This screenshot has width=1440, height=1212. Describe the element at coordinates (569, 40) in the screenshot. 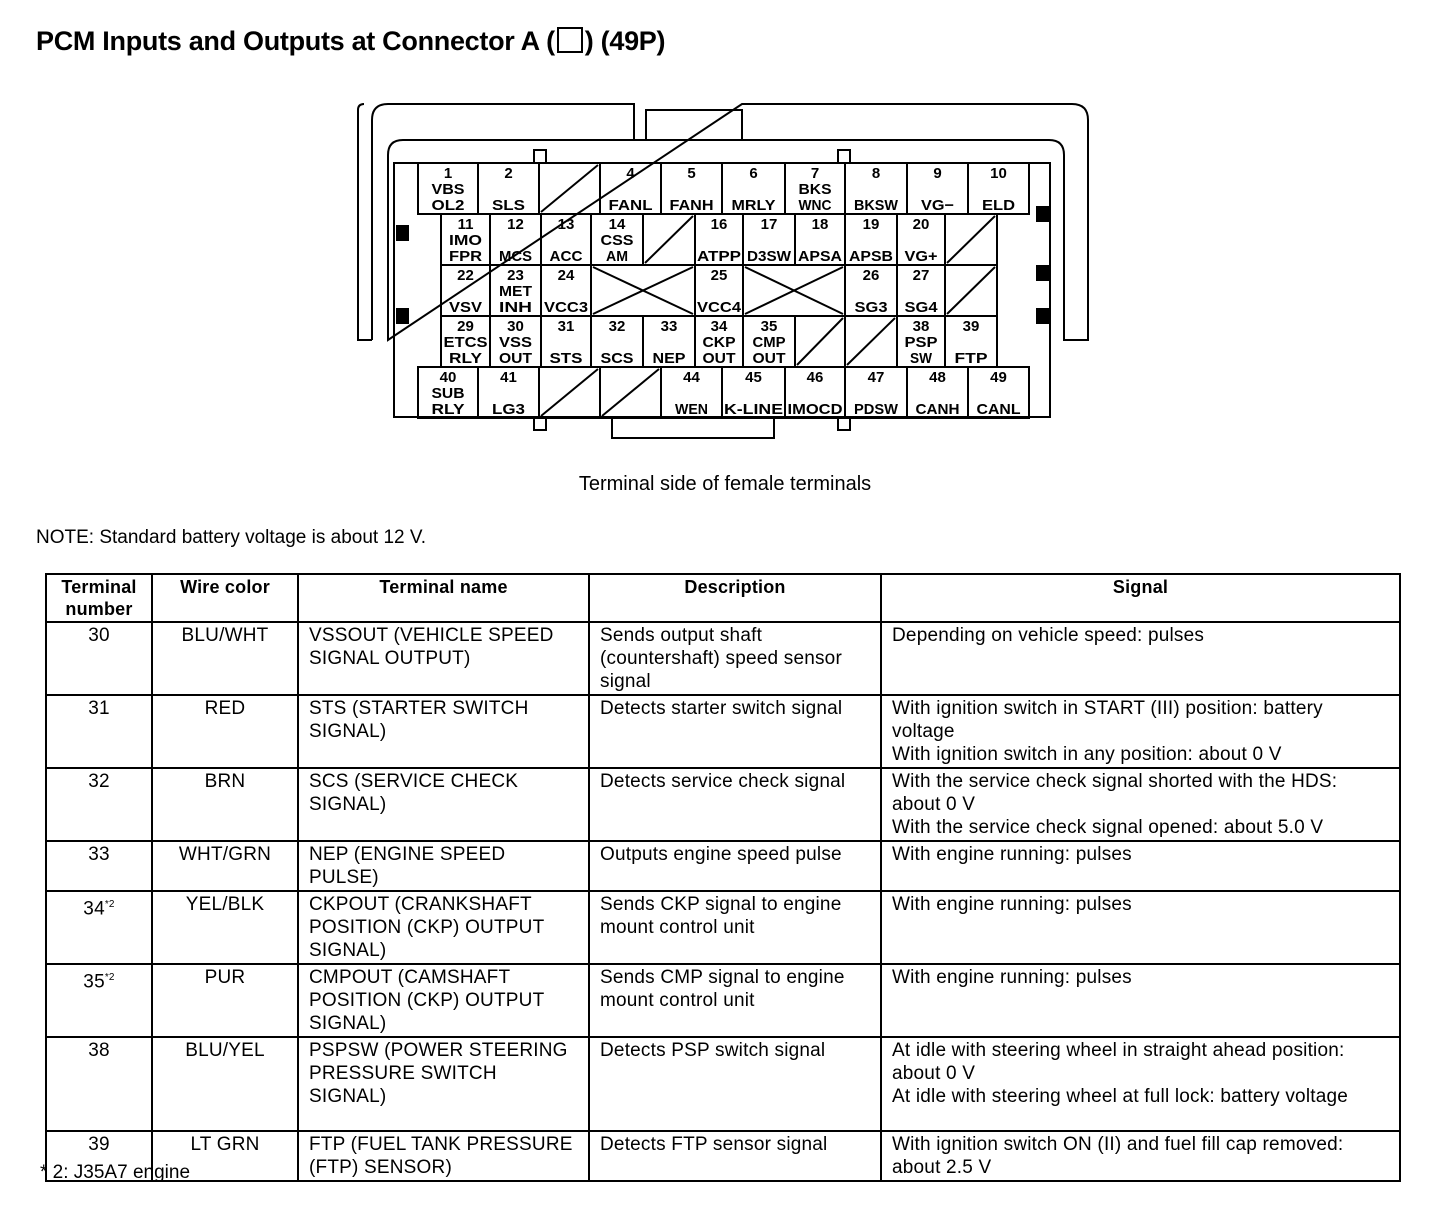

I see `connector-symbol-icon` at that location.